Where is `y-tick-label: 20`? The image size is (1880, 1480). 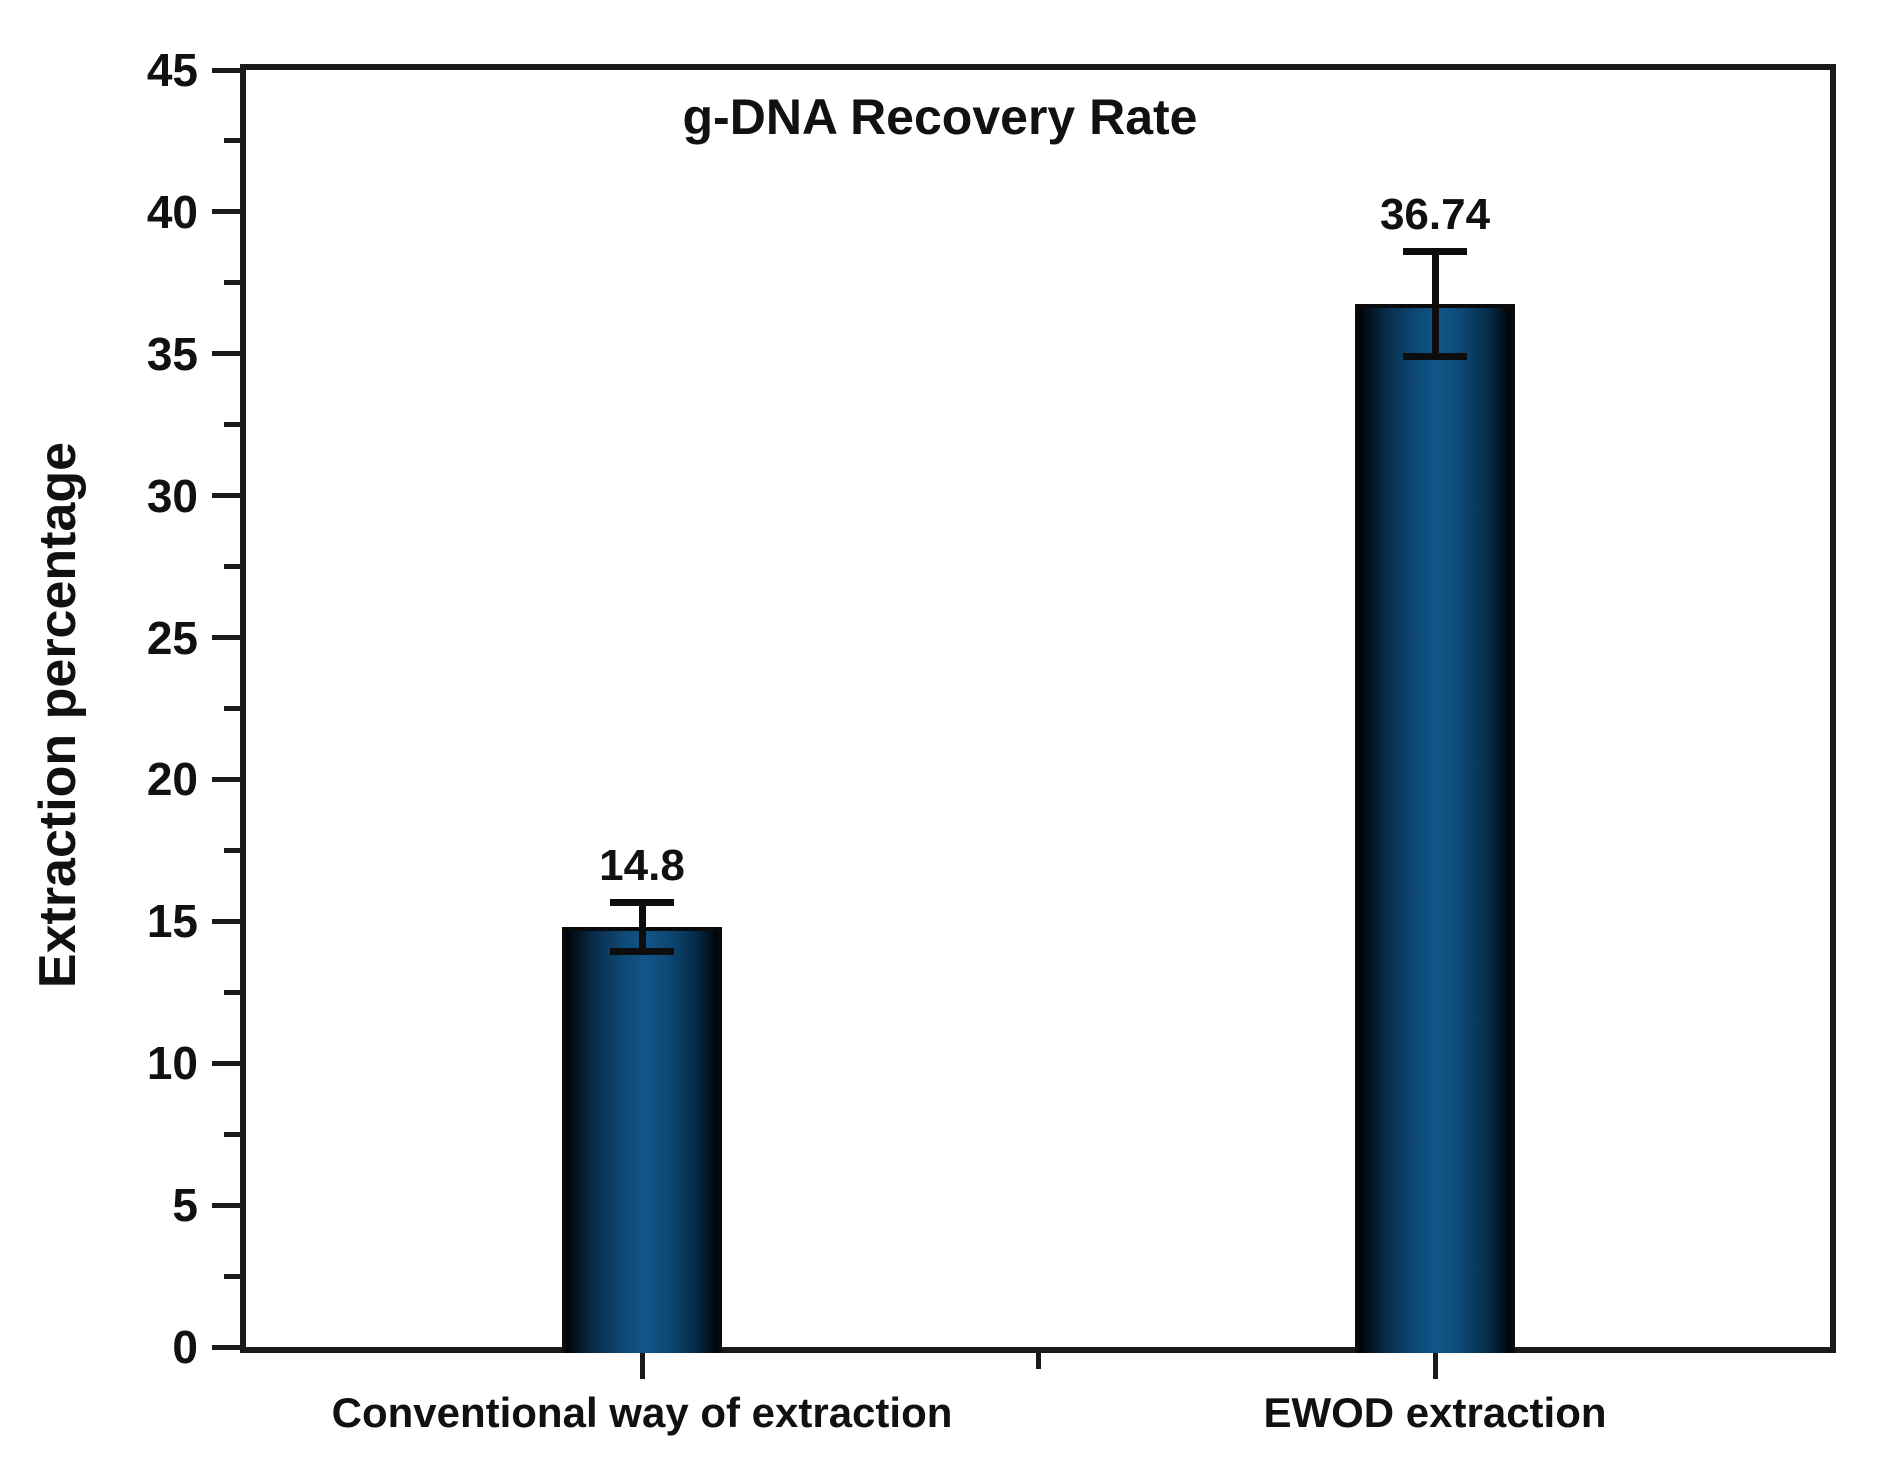
y-tick-label: 20 is located at coordinates (172, 779).